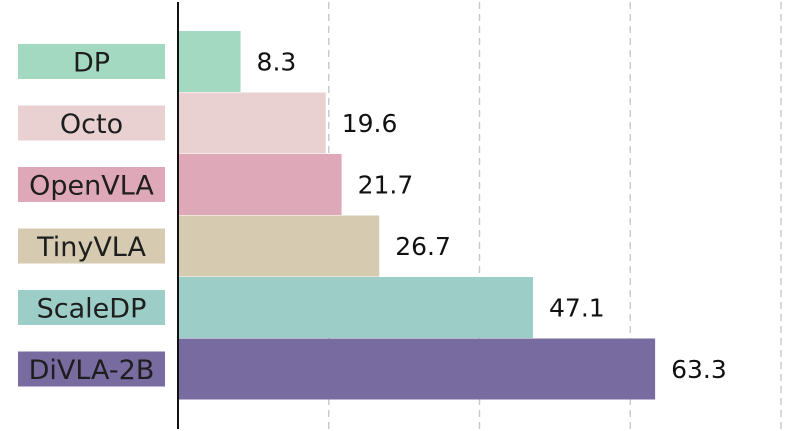 Image resolution: width=799 pixels, height=431 pixels. I want to click on category-label-tinyvla: TinyVLA, so click(91, 247).